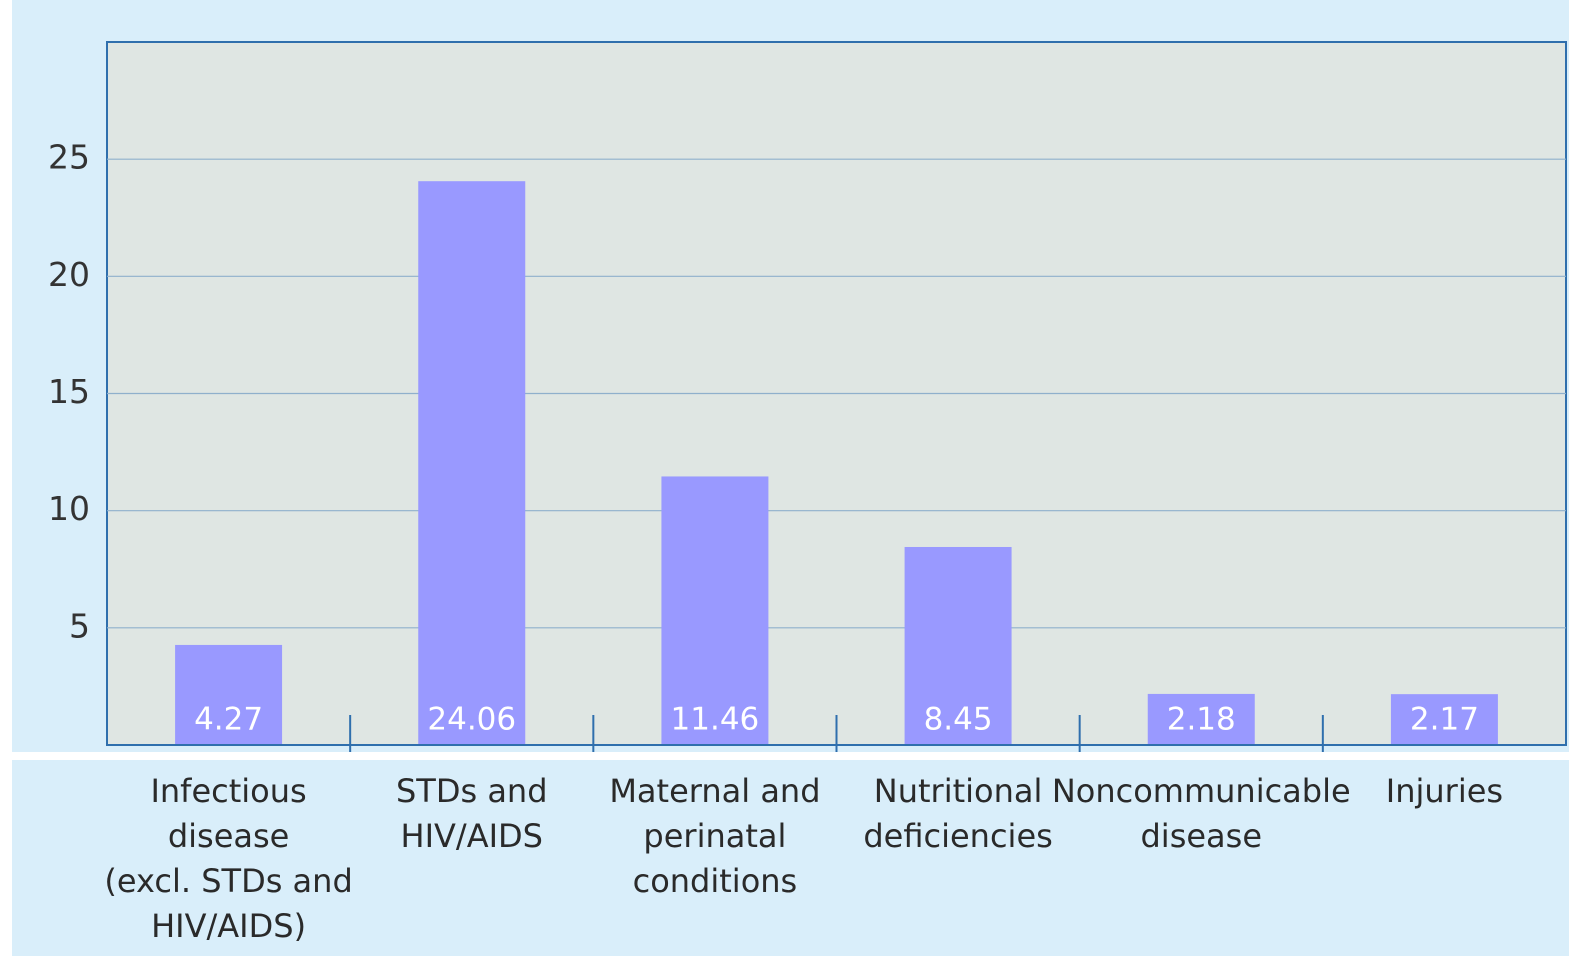 This screenshot has height=958, width=1569. I want to click on x-tick-label: STDs and HIV/AIDS, so click(472, 813).